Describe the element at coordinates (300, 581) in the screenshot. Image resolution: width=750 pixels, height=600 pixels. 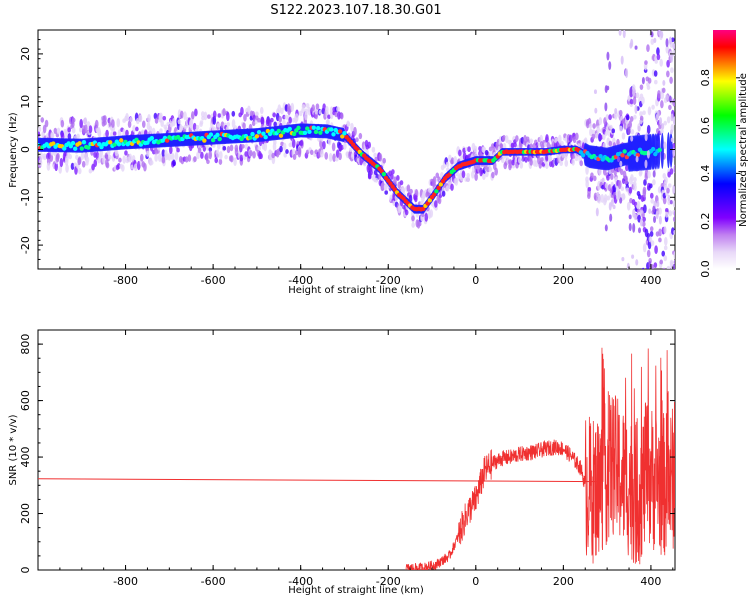
I see `x-tick-label: -400` at that location.